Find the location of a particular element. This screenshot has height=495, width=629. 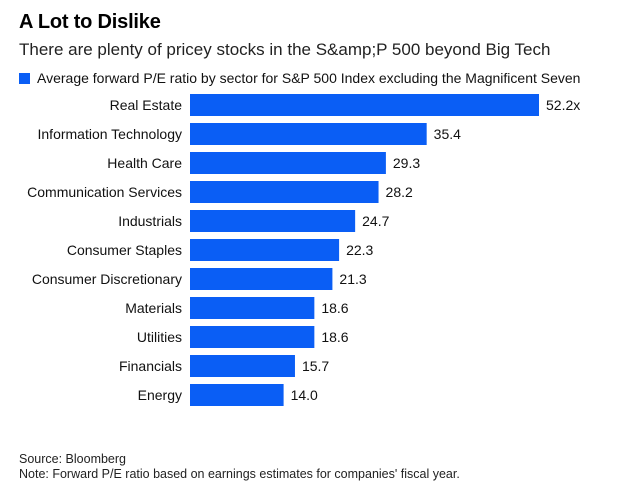

category-label: Consumer Staples is located at coordinates (124, 250).